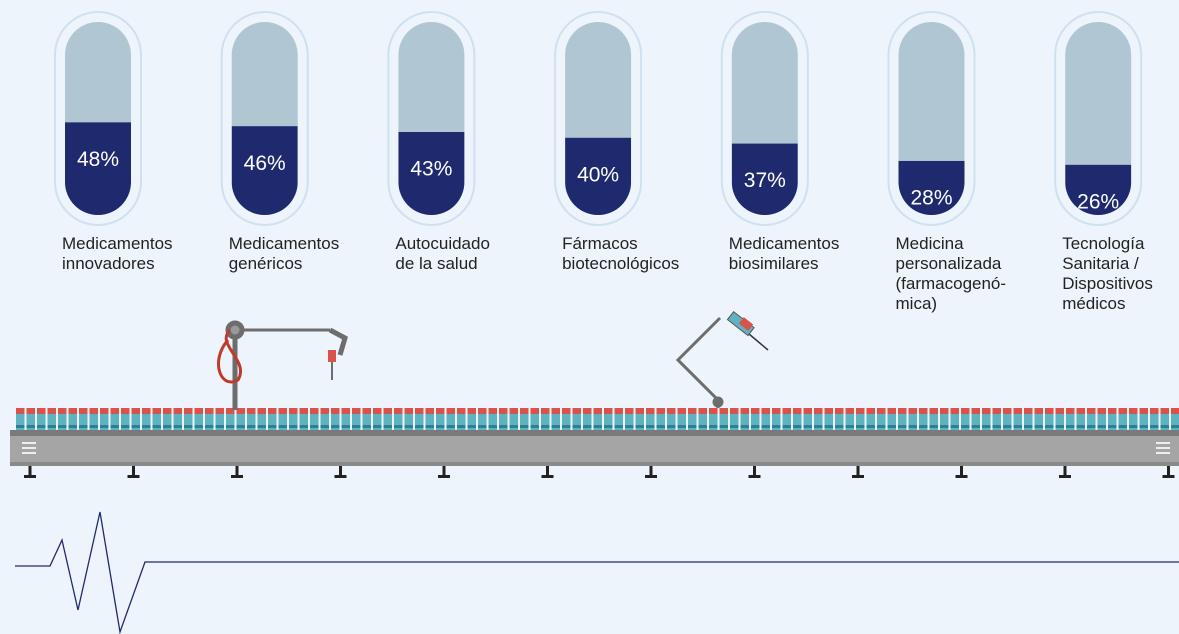 This screenshot has width=1179, height=634. I want to click on category-label: Medicamentos genéricos, so click(284, 253).